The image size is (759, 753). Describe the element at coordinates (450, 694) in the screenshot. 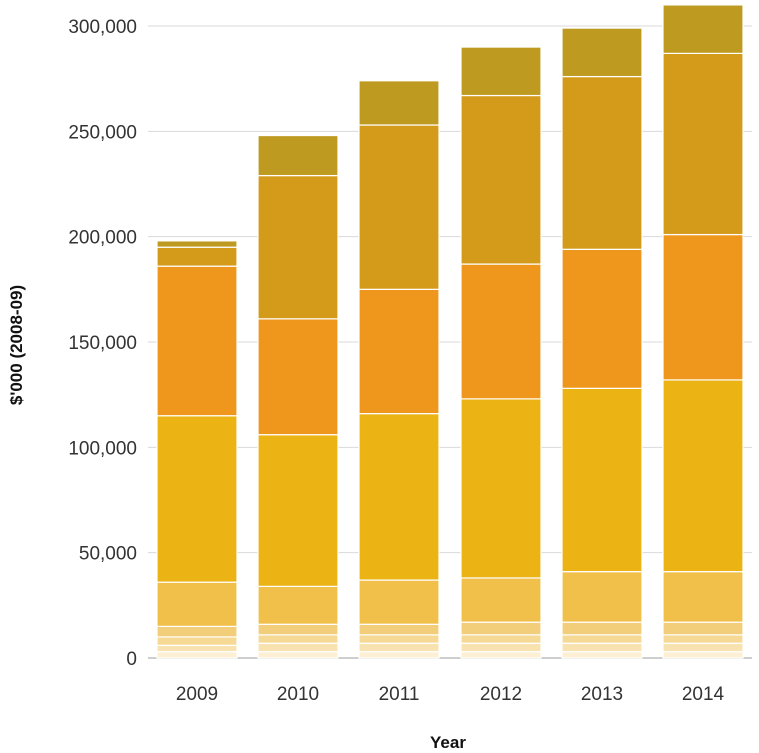

I see `x-tick-labels: 2009 2010 2011 2012 2013 2014` at that location.